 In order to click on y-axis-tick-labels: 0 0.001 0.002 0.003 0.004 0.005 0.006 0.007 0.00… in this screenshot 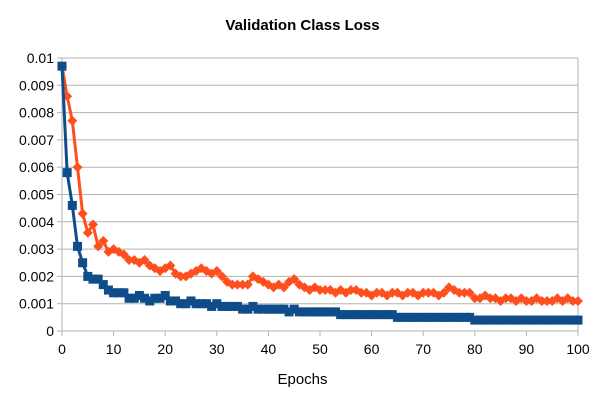, I will do `click(36, 194)`.